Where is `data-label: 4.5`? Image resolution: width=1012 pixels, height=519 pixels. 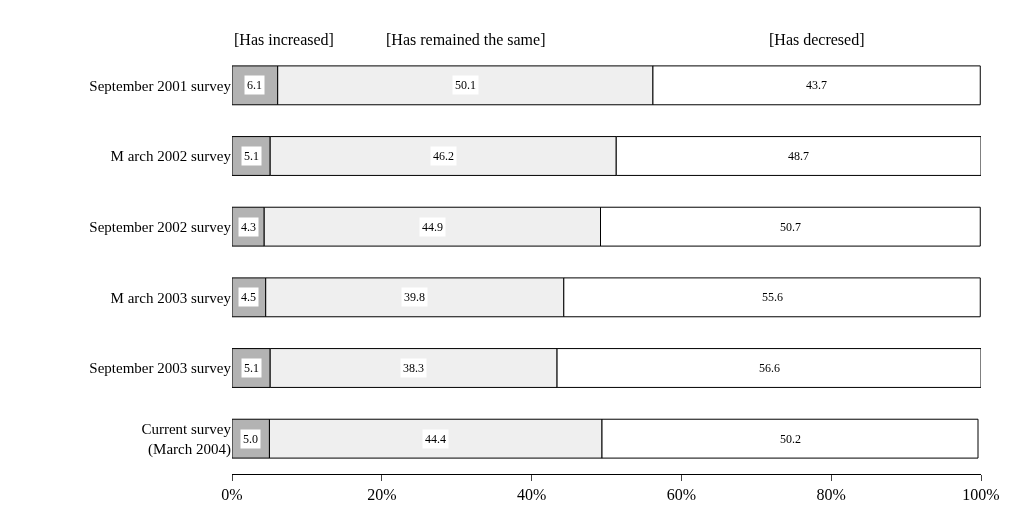 data-label: 4.5 is located at coordinates (248, 297).